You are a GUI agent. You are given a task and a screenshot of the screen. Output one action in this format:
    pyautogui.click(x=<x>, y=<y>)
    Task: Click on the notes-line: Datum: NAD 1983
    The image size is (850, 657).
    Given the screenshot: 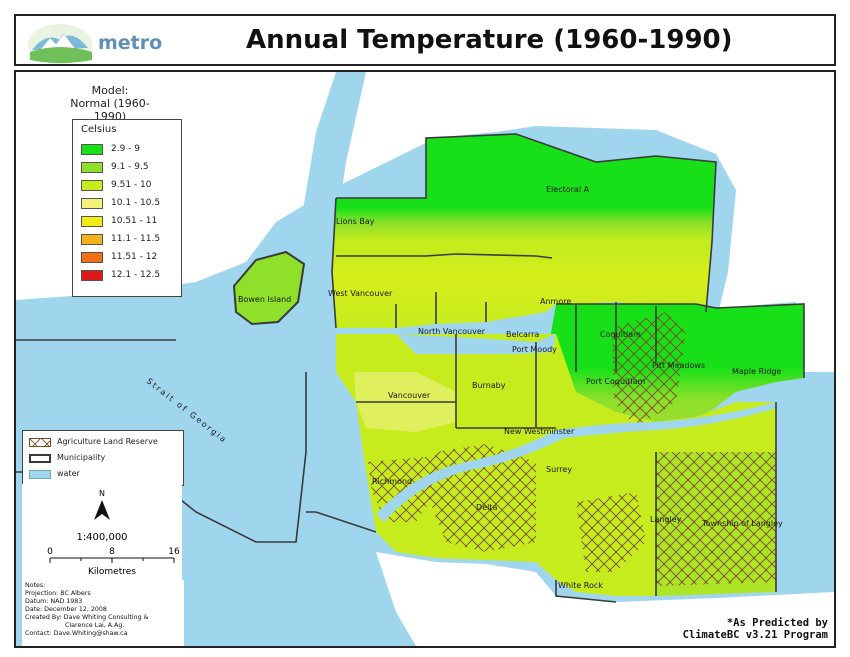 What is the action you would take?
    pyautogui.click(x=54, y=601)
    